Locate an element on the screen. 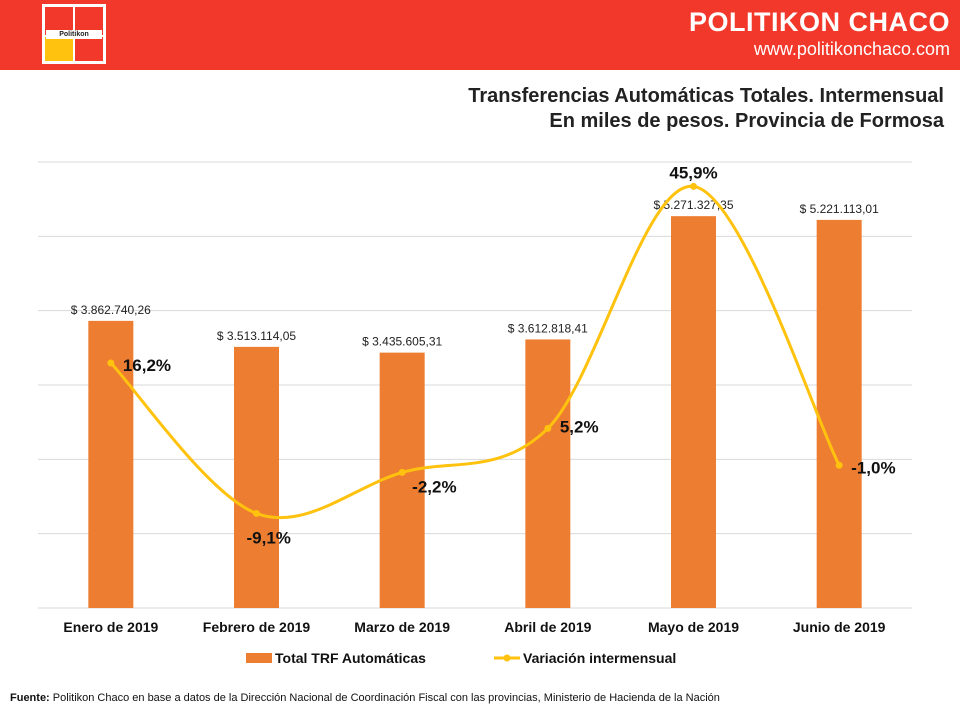 The width and height of the screenshot is (960, 720). variation-label: -9,1% is located at coordinates (269, 537).